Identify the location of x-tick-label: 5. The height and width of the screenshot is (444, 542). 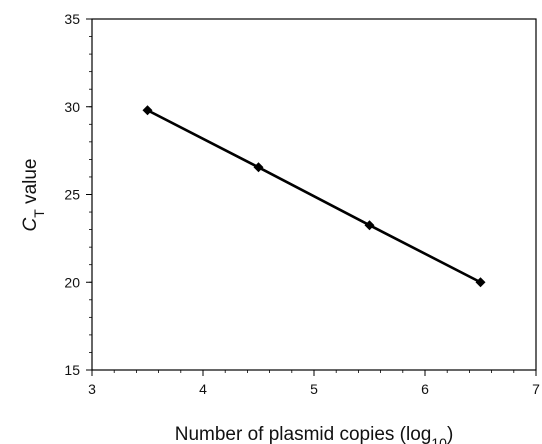
(314, 389).